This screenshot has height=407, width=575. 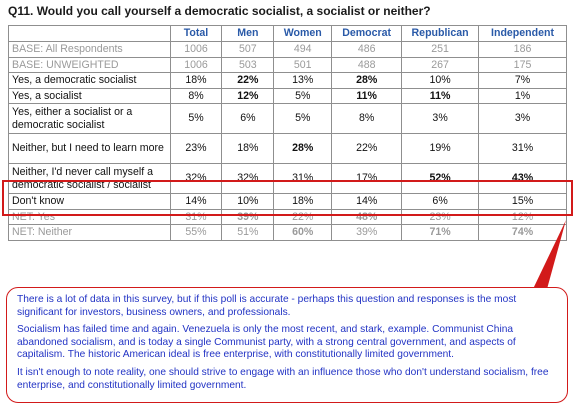 What do you see at coordinates (440, 49) in the screenshot?
I see `table-cell: 251` at bounding box center [440, 49].